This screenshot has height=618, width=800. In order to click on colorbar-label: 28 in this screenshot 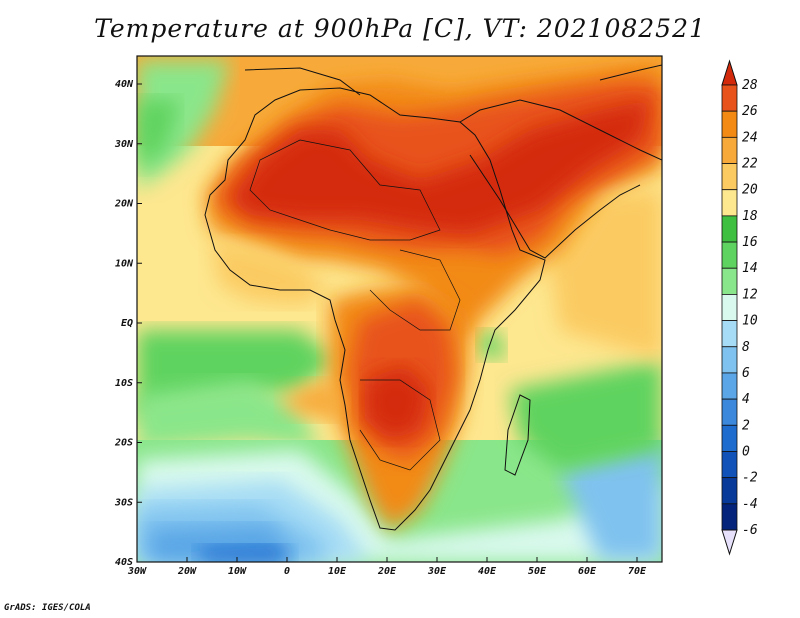, I will do `click(750, 85)`.